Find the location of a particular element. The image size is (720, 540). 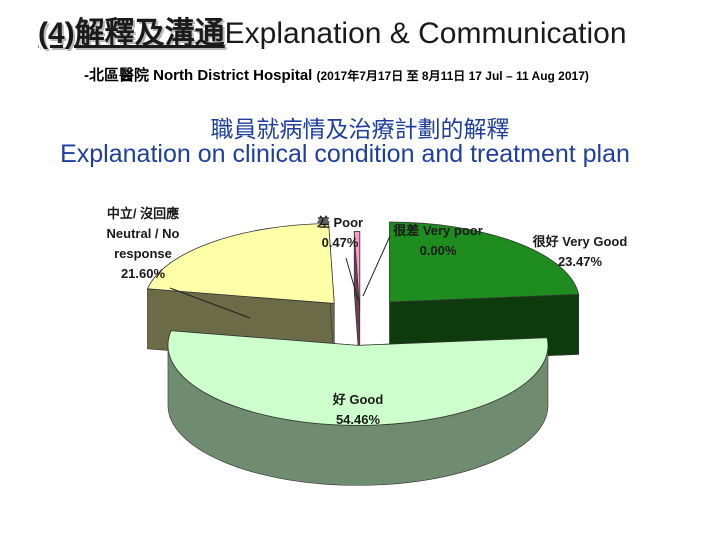

slice-label-line-1-0: 好 Good is located at coordinates (358, 399).